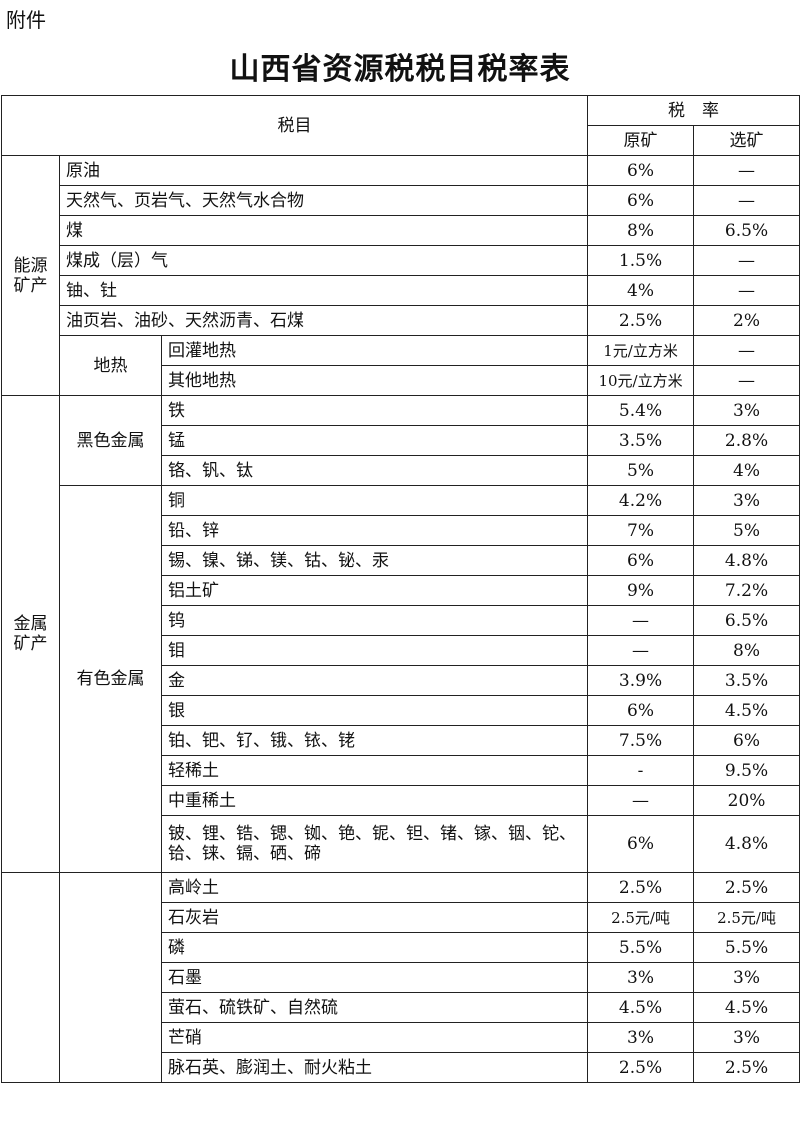 This screenshot has width=800, height=1123. I want to click on table-row: 锡、镍、锑、镁、钴、铋、汞 6% 4.8%, so click(401, 560).